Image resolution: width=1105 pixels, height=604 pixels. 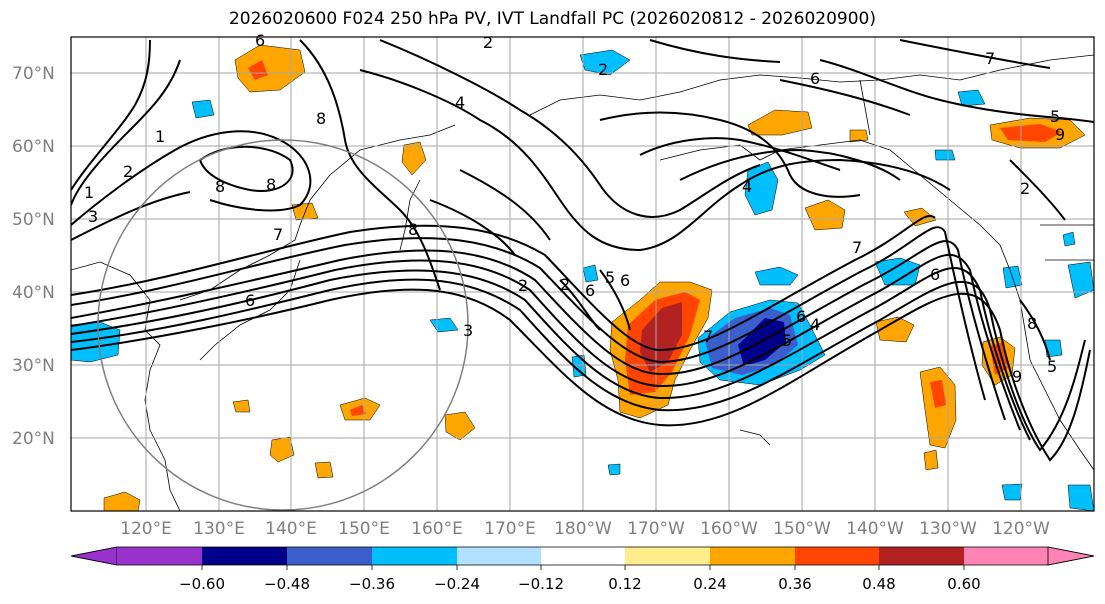 I want to click on lon-label: 130°W, so click(x=948, y=529).